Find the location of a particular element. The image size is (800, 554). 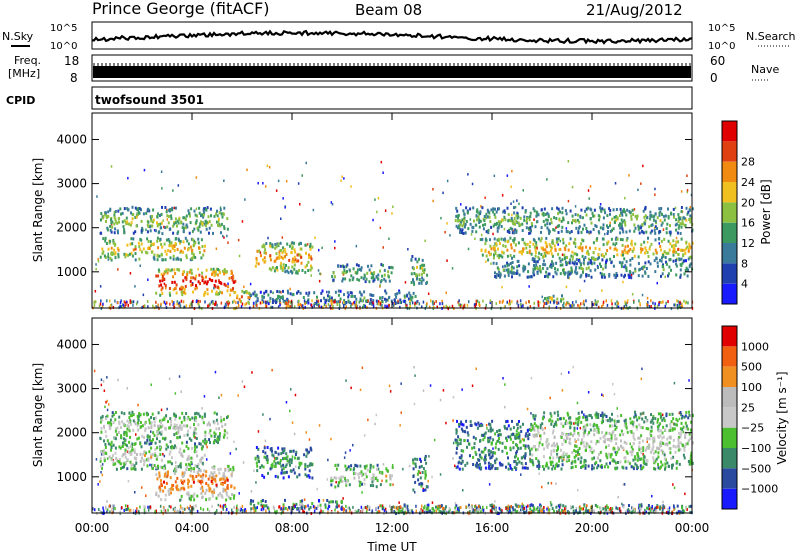

station-title: Prince George (fitACF) is located at coordinates (181, 9).